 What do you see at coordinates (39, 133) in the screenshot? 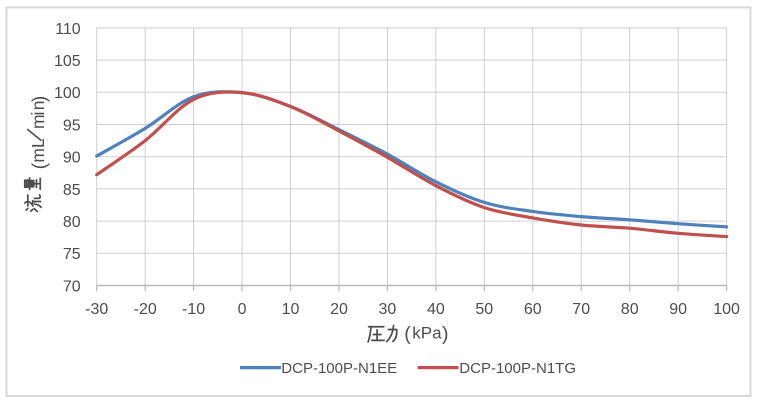
I see `svg-text: (mLmin)` at bounding box center [39, 133].